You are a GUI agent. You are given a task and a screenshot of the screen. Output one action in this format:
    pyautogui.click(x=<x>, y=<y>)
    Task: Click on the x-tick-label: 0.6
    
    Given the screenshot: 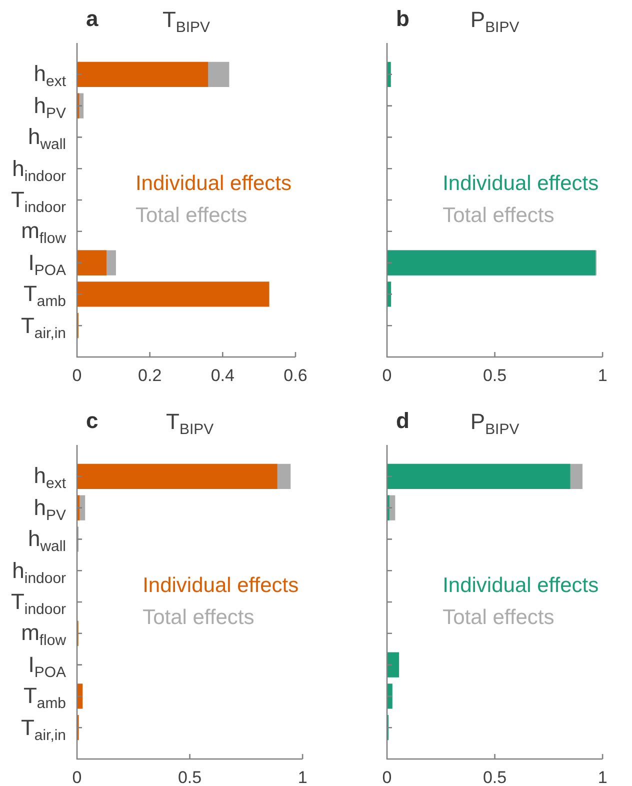 What is the action you would take?
    pyautogui.click(x=296, y=375)
    